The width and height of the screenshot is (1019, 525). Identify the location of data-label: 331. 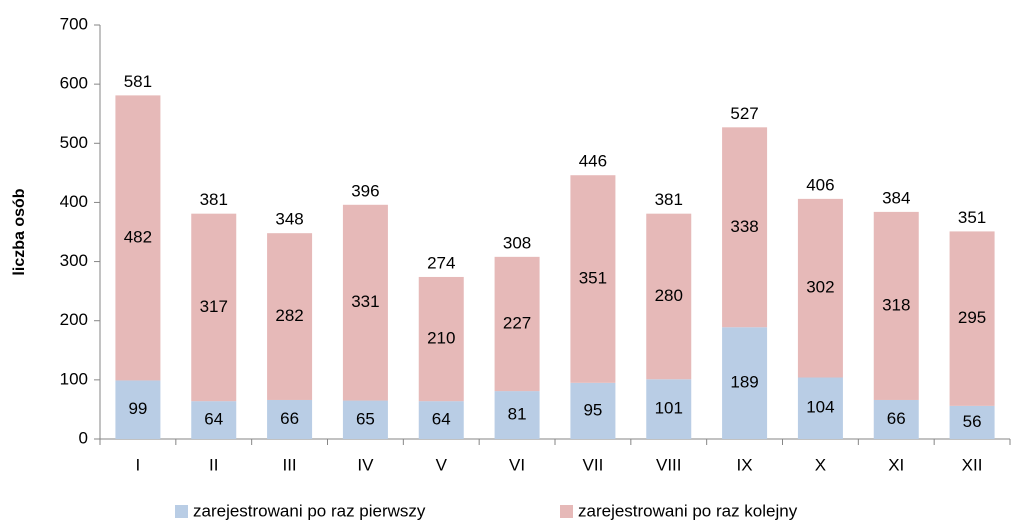
(365, 301).